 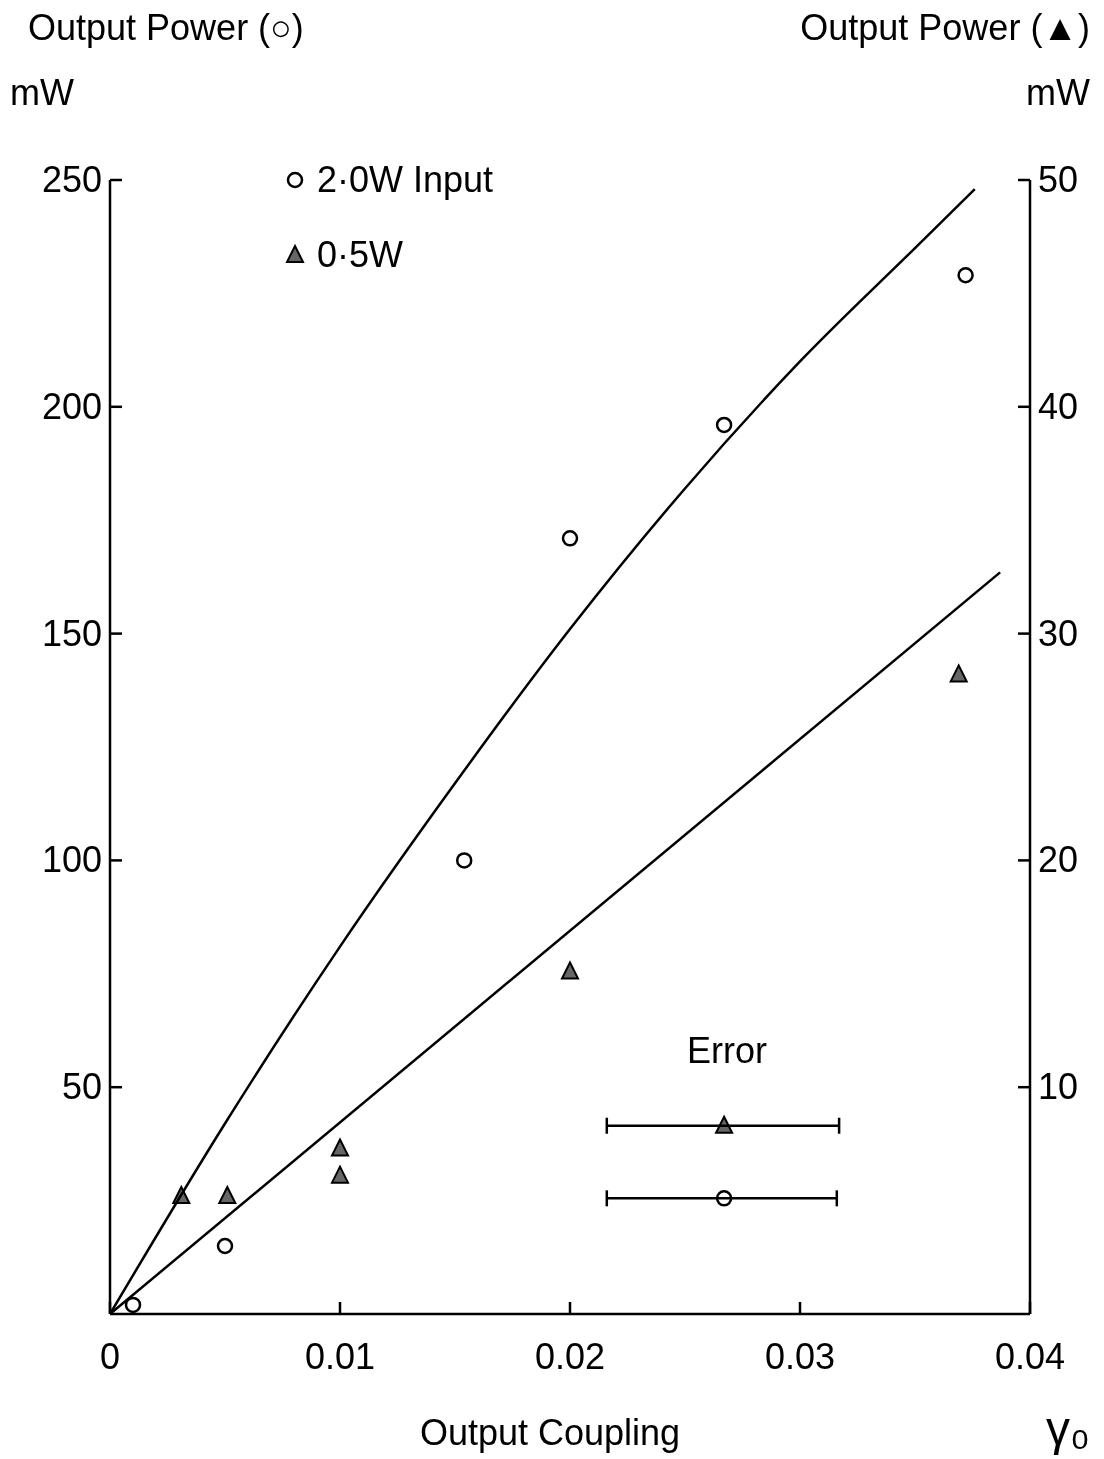 I want to click on x-axis-title: Output Coupling, so click(x=550, y=1432).